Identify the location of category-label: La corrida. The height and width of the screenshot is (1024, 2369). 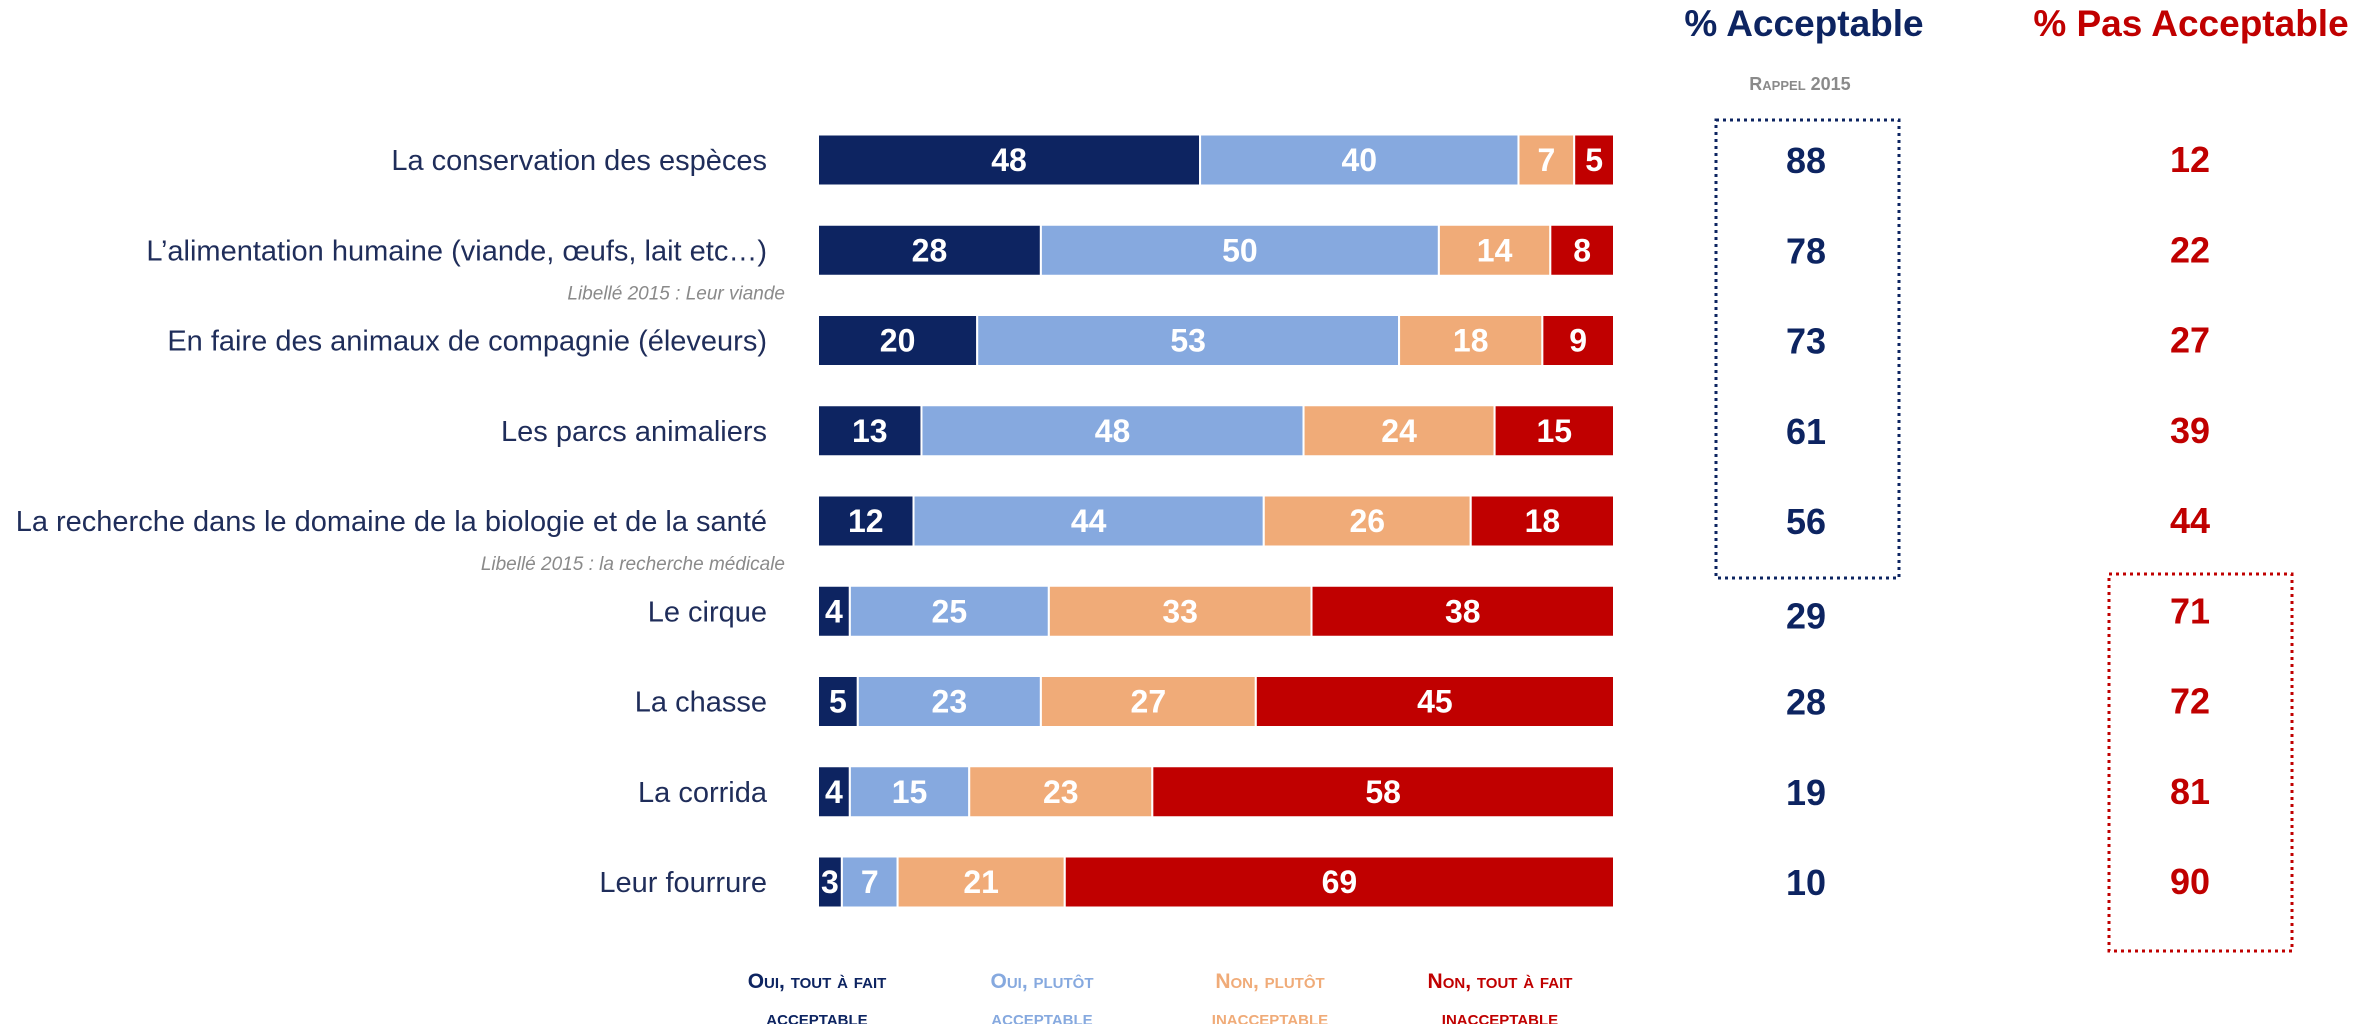
(703, 793).